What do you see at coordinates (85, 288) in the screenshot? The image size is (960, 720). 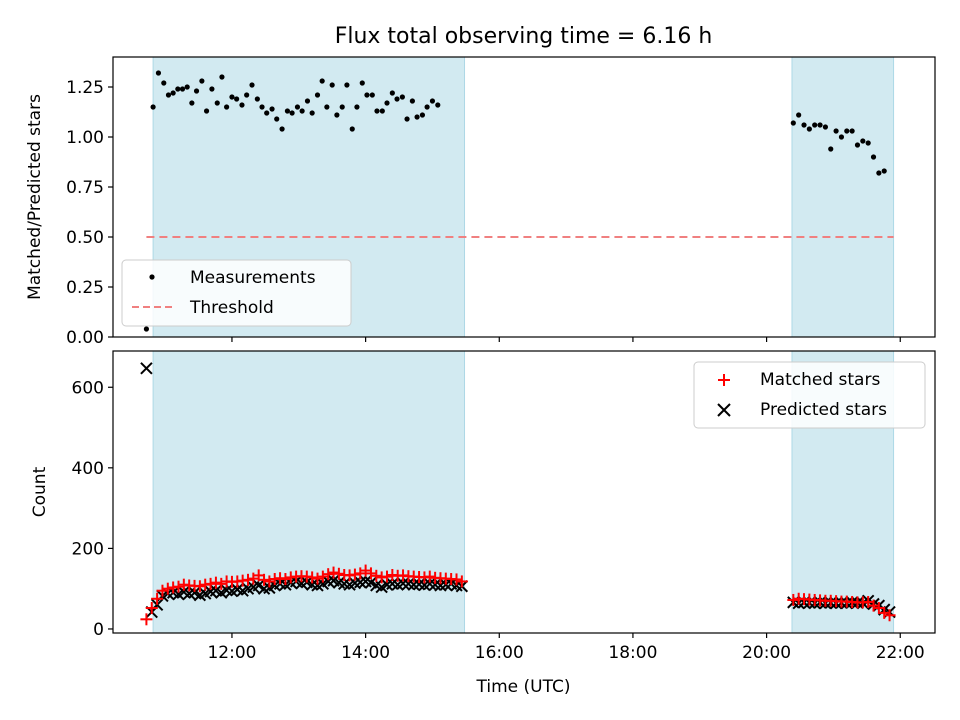 I see `top-ytick-label: 0.25` at bounding box center [85, 288].